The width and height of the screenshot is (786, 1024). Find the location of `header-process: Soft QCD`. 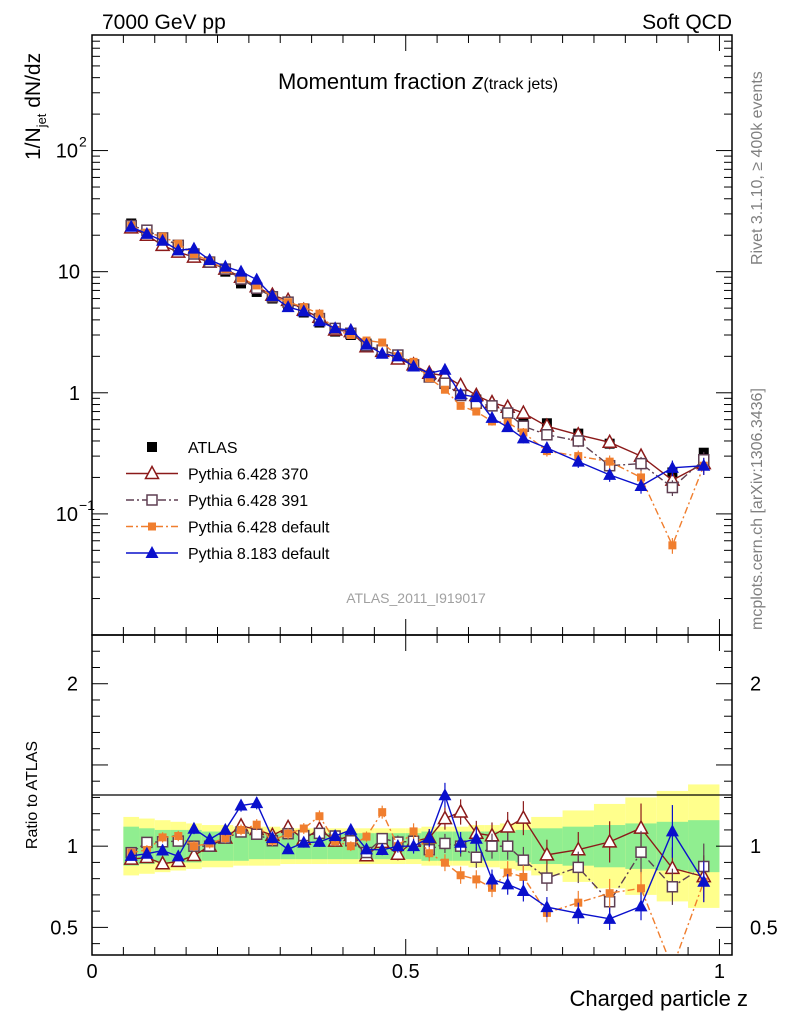

header-process: Soft QCD is located at coordinates (687, 22).